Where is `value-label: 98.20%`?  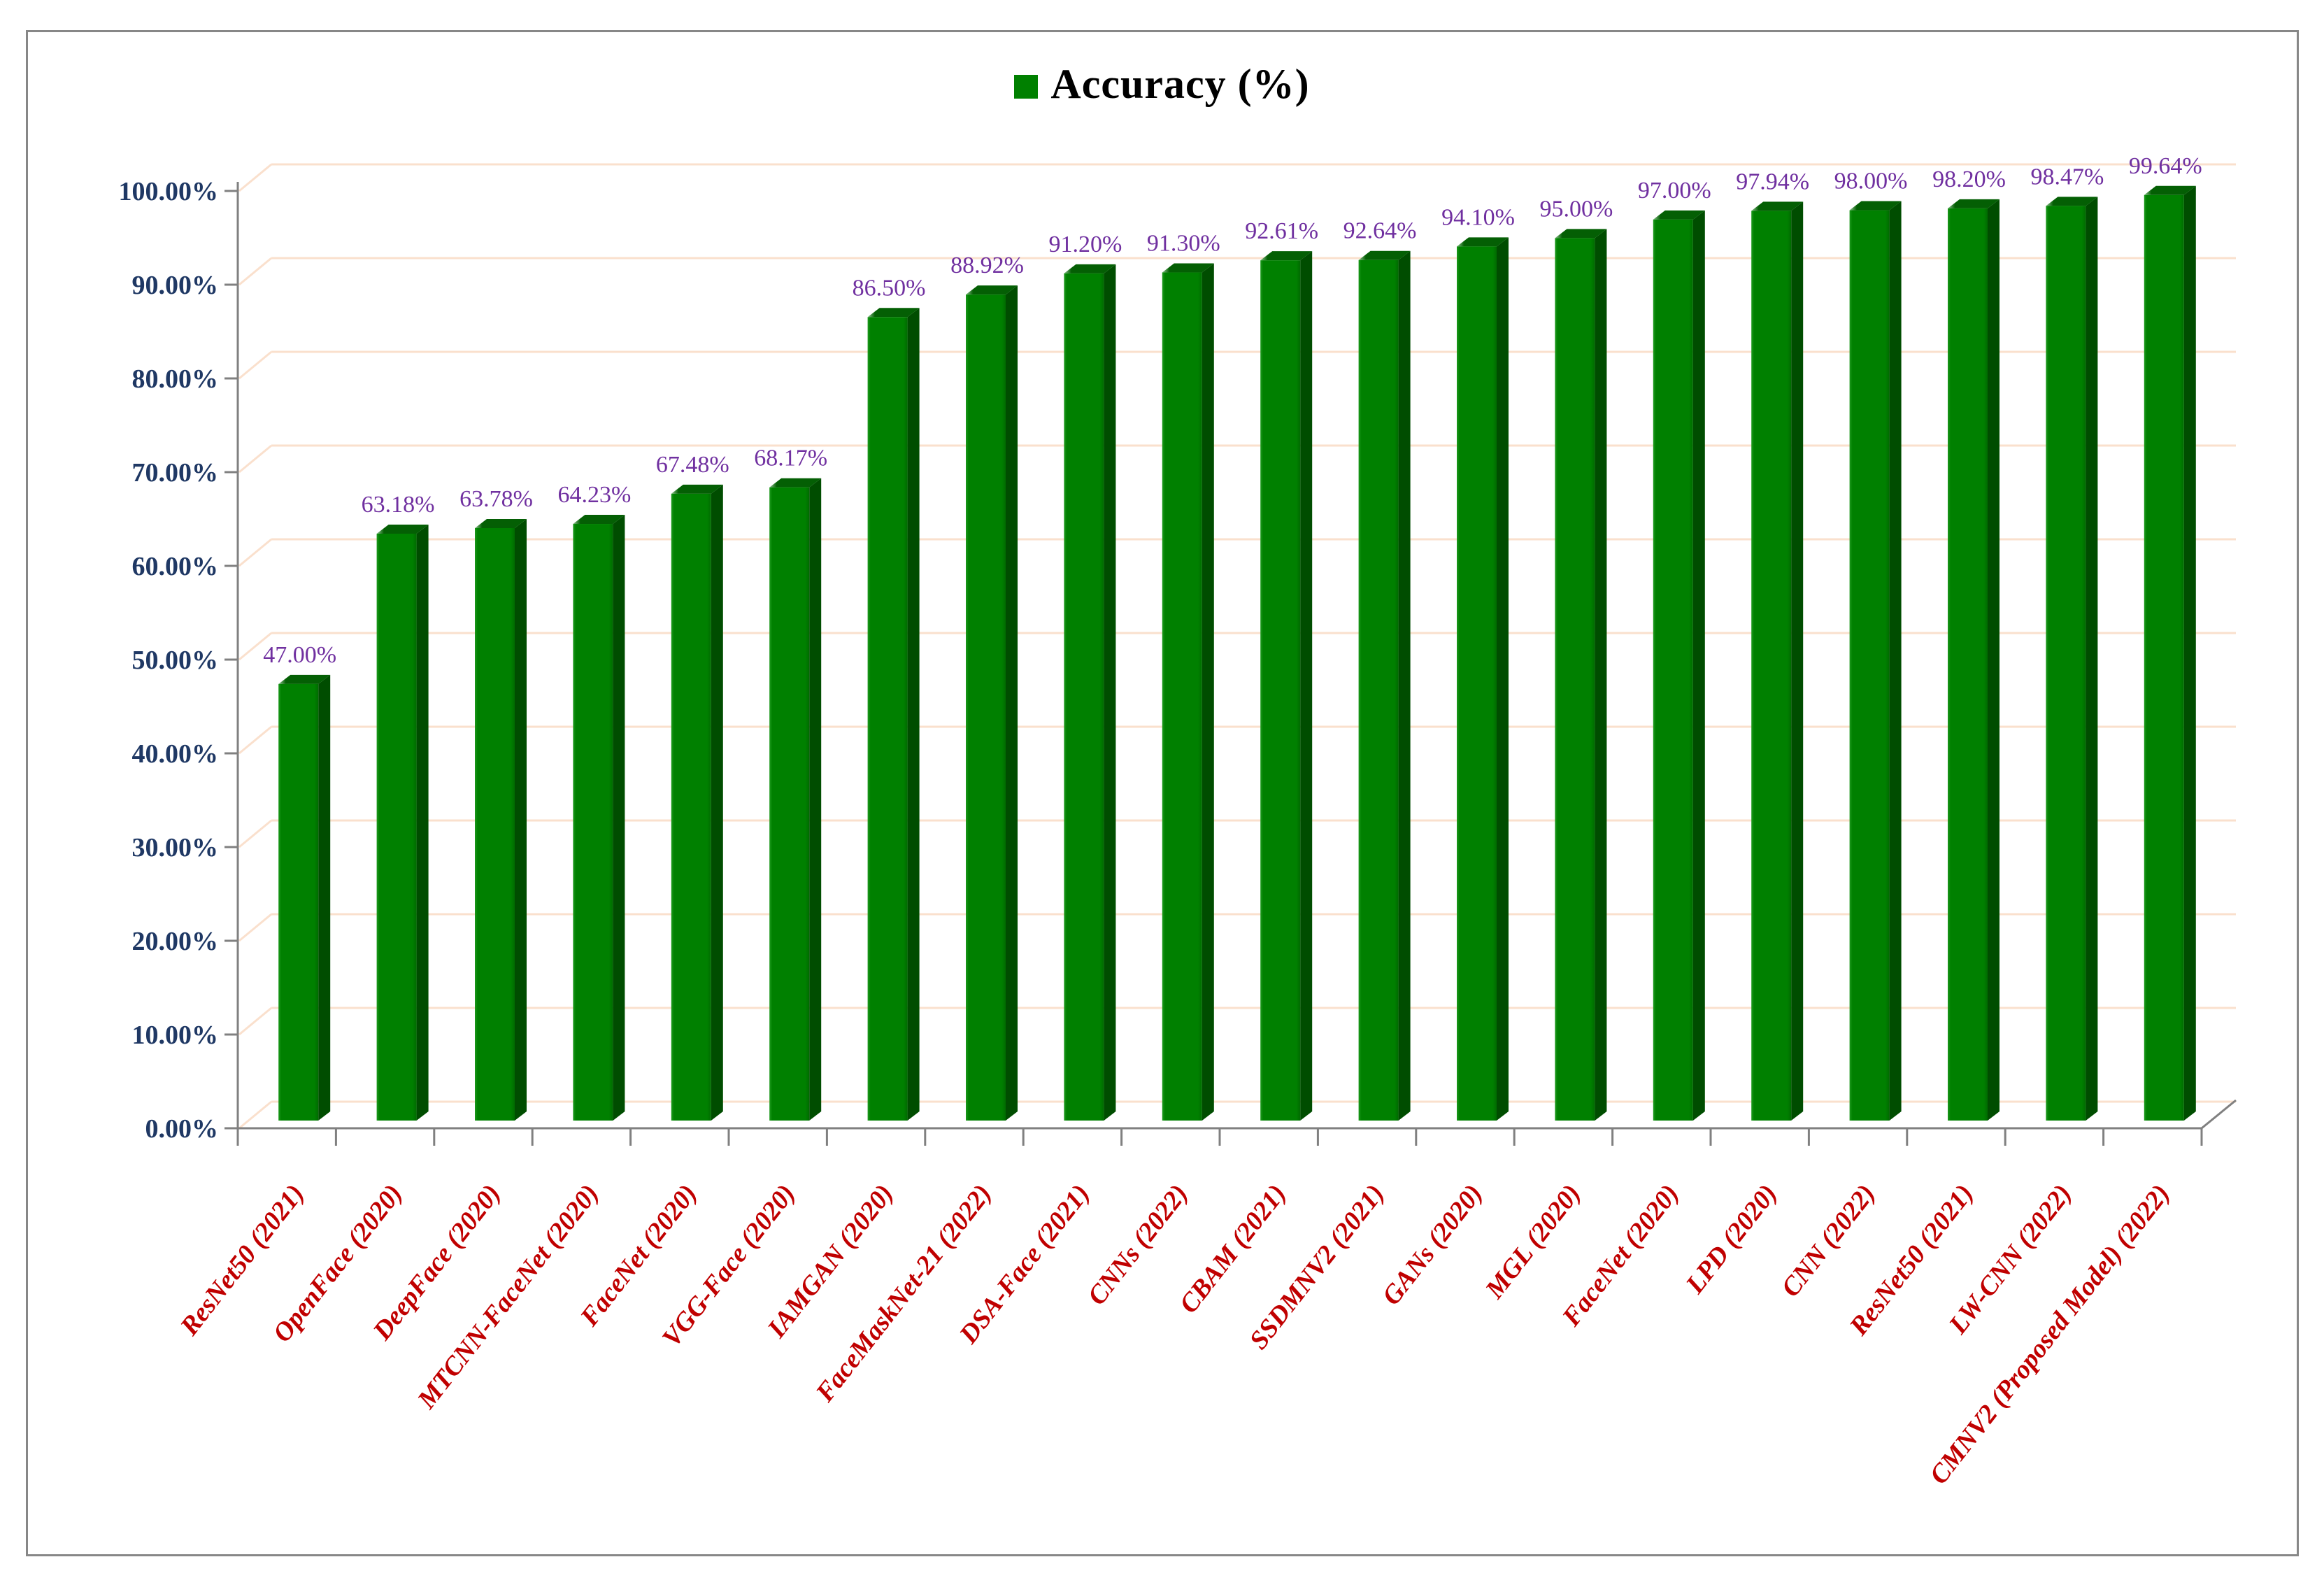 value-label: 98.20% is located at coordinates (1969, 179).